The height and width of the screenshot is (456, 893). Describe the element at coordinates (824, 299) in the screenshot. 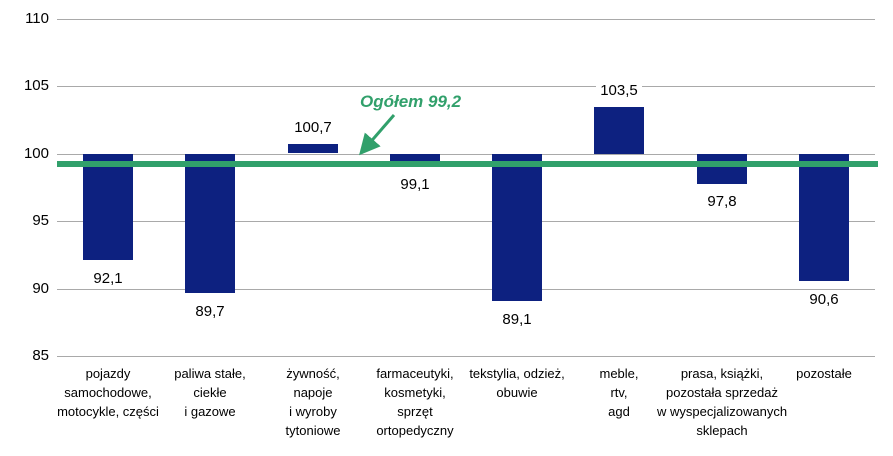

I see `value-label-8: 90,6` at that location.